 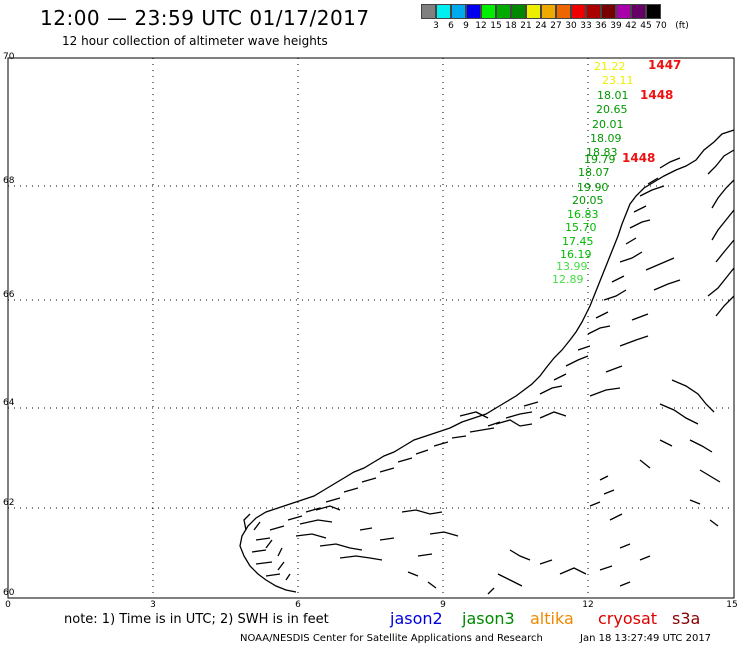 What do you see at coordinates (488, 618) in the screenshot?
I see `satellite-label-jason3: jason3` at bounding box center [488, 618].